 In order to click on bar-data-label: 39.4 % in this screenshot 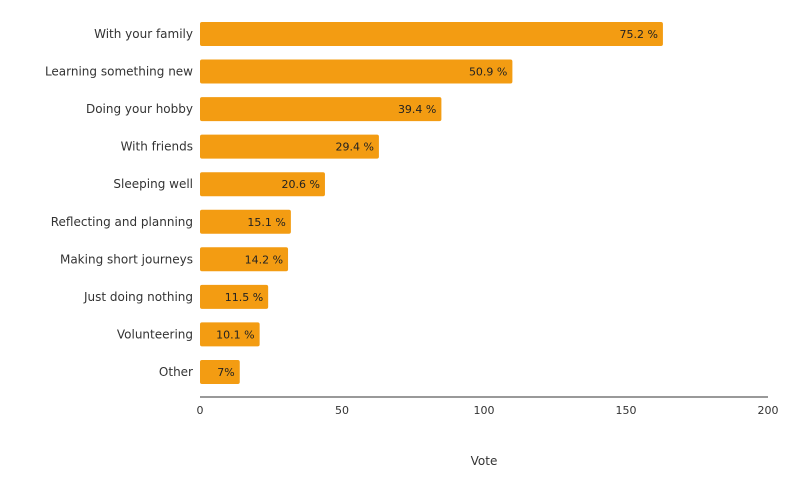, I will do `click(417, 109)`.